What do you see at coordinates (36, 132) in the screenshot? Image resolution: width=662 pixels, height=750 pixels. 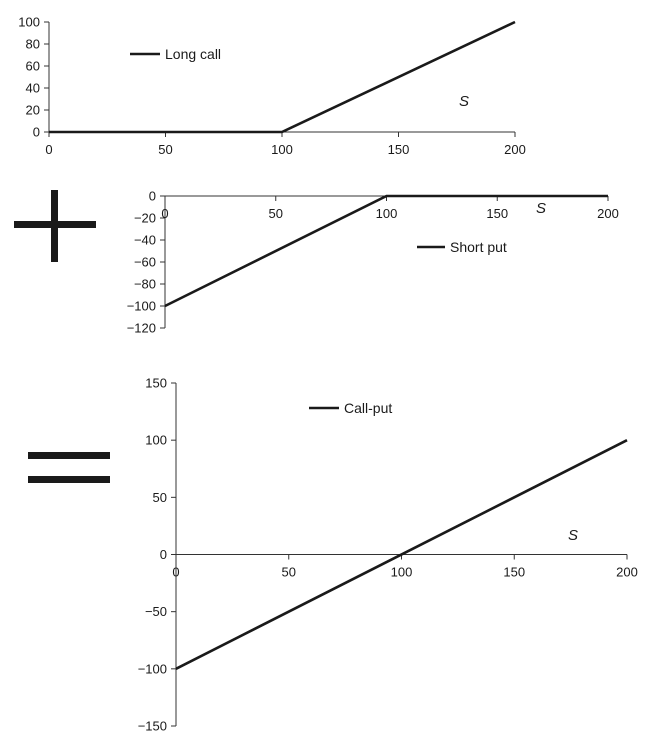 I see `long-call-y-tick-label: 0` at bounding box center [36, 132].